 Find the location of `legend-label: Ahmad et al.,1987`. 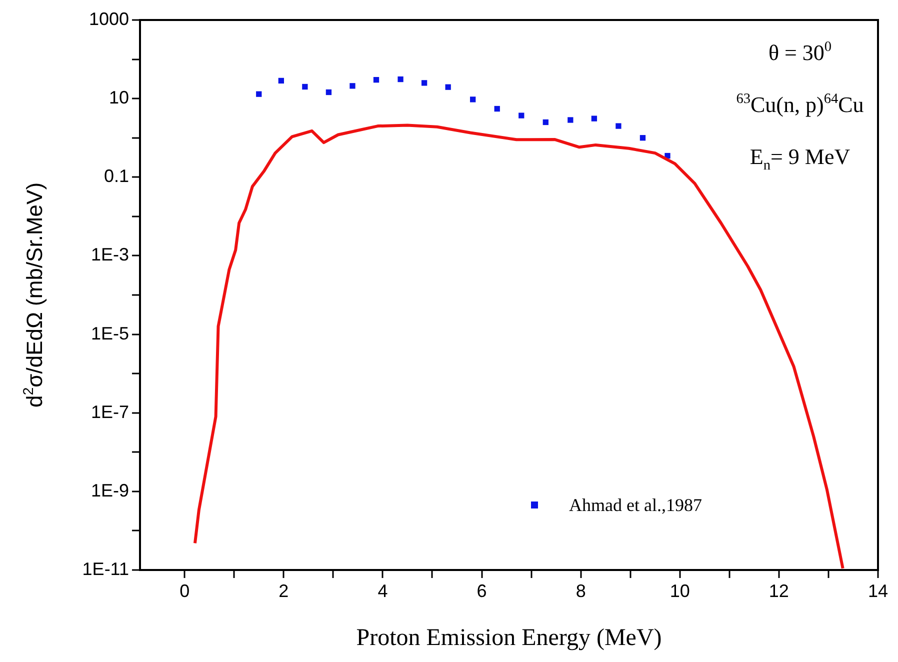

legend-label: Ahmad et al.,1987 is located at coordinates (635, 505).